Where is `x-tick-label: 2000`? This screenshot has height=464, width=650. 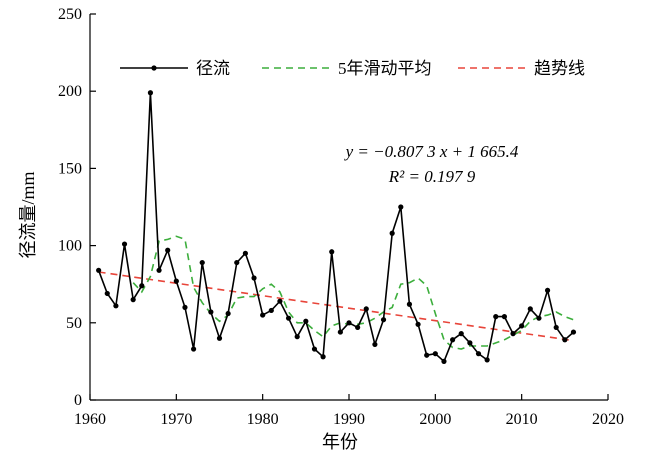
x-tick-label: 2000 is located at coordinates (435, 419).